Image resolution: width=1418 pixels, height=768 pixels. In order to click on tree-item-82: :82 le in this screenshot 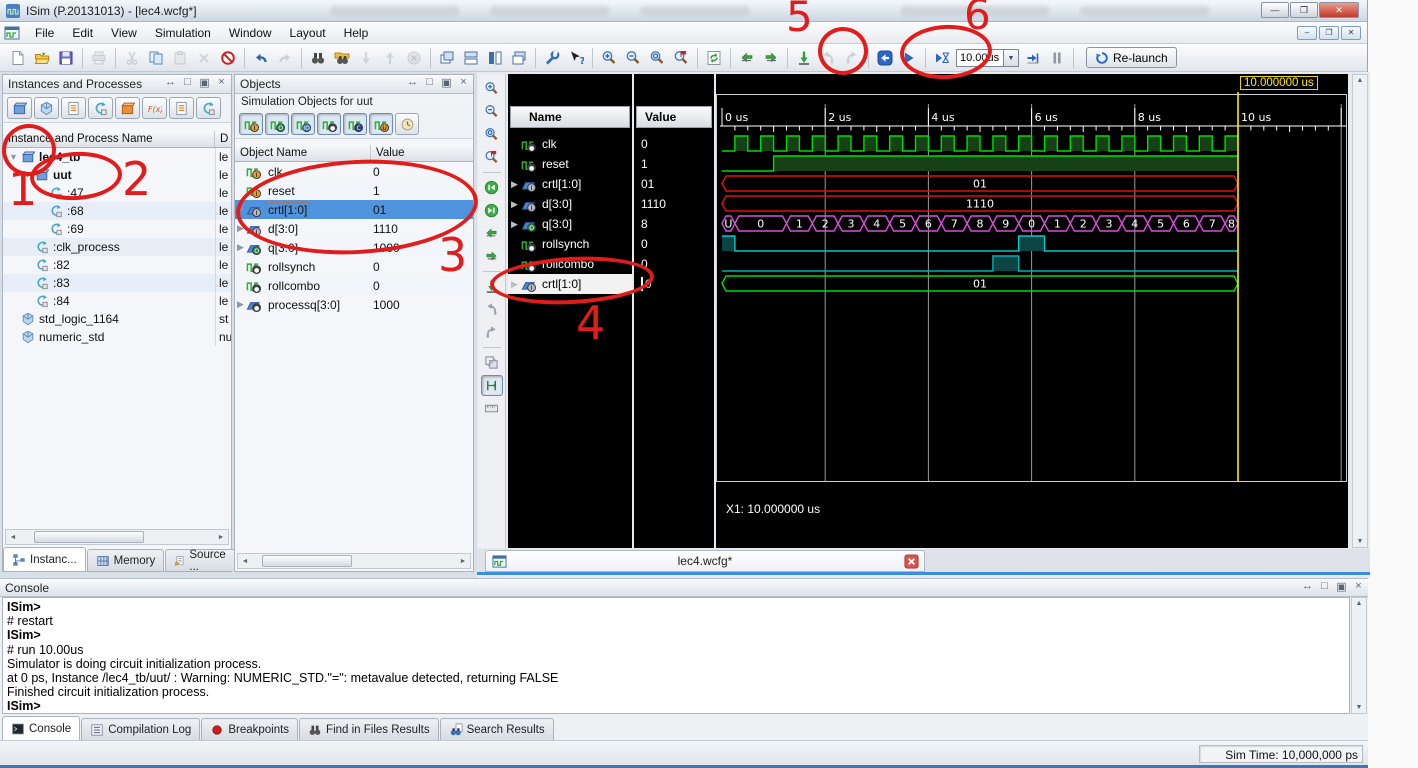, I will do `click(117, 265)`.